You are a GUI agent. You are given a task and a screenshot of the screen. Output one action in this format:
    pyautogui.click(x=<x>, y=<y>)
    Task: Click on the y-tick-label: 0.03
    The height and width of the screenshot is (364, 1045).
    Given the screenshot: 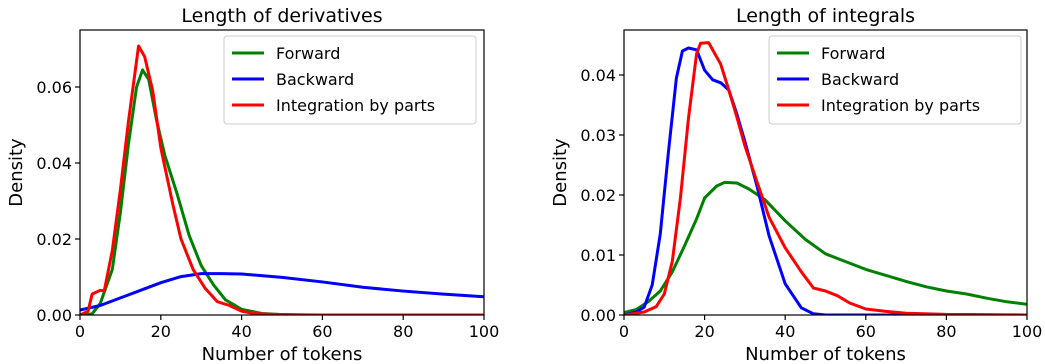 What is the action you would take?
    pyautogui.click(x=598, y=135)
    